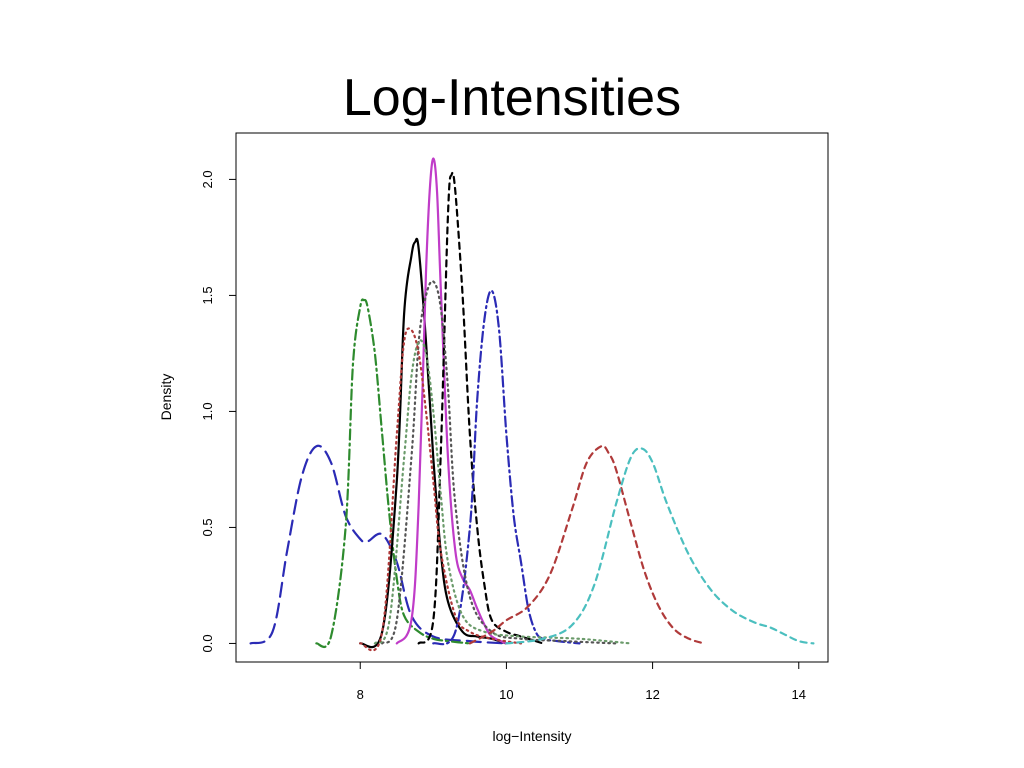 The height and width of the screenshot is (768, 1024). I want to click on y-tick-label: 1.5, so click(207, 295).